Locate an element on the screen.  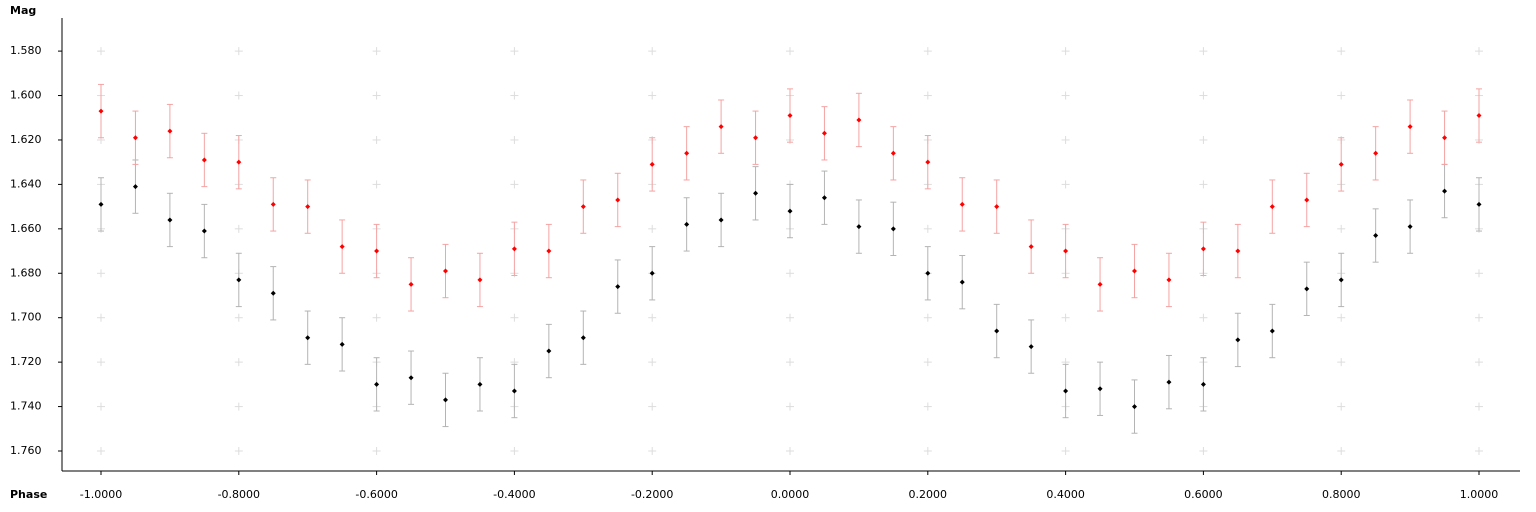
y-axis-label: Mag is located at coordinates (23, 10).